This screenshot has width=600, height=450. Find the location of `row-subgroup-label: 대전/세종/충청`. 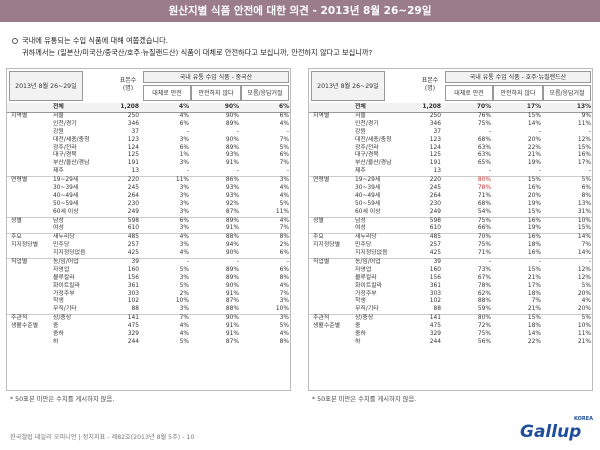

row-subgroup-label: 대전/세종/충청 is located at coordinates (373, 139).